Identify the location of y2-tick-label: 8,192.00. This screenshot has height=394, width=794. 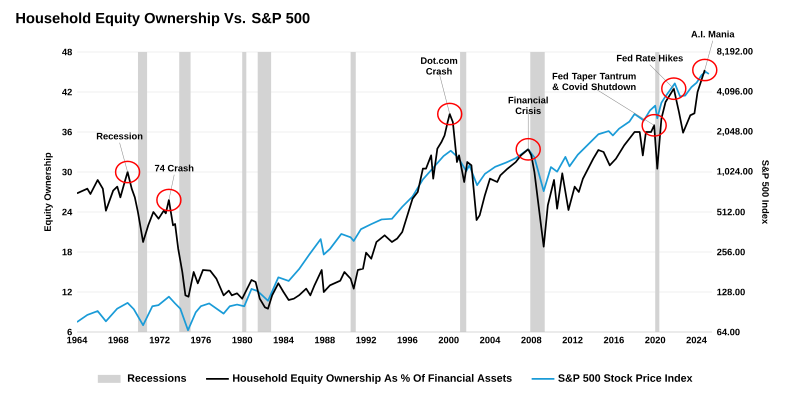
(734, 52).